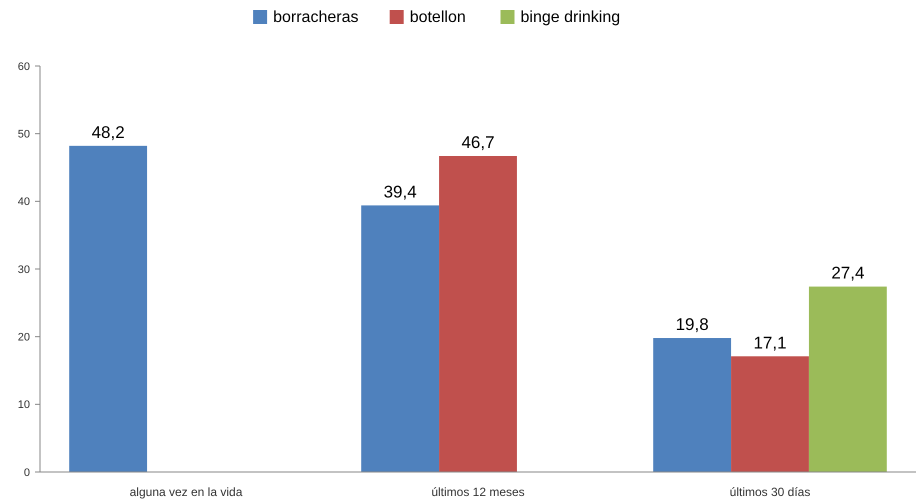 The height and width of the screenshot is (502, 916). I want to click on data-label: 48,2, so click(108, 132).